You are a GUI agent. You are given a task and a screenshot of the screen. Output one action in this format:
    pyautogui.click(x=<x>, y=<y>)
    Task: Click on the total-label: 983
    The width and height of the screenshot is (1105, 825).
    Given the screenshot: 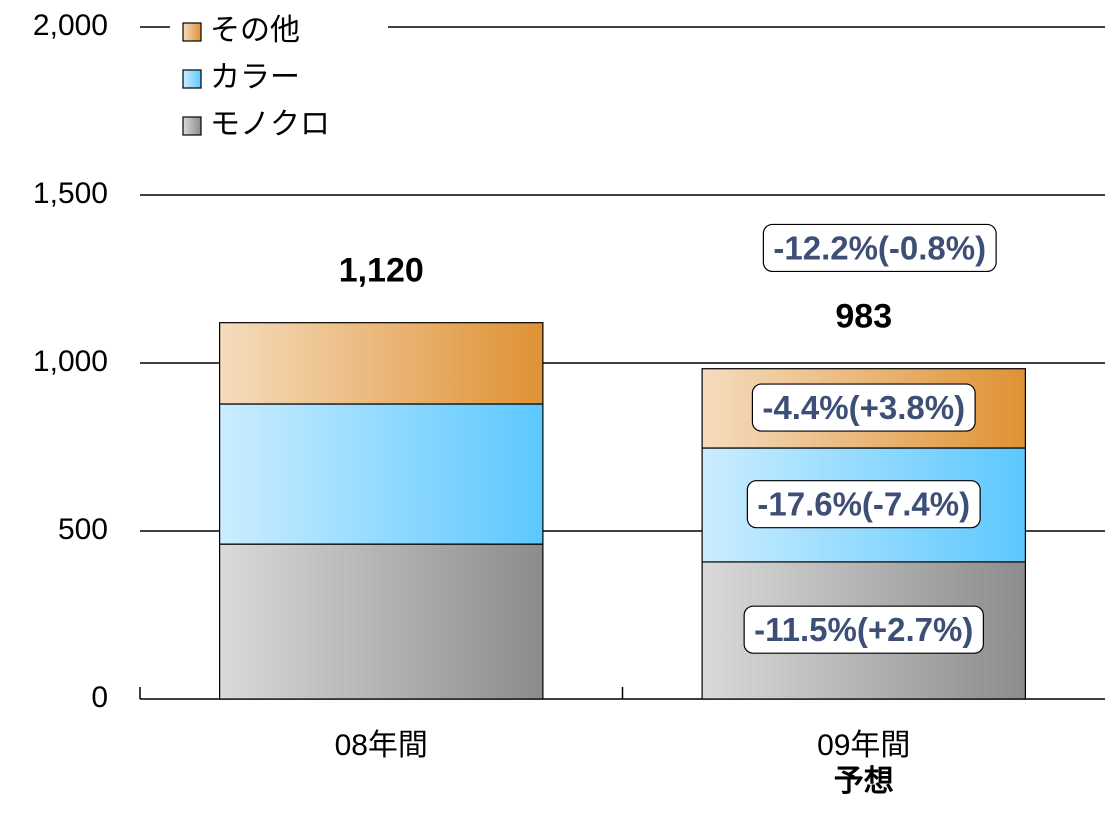 What is the action you would take?
    pyautogui.click(x=863, y=317)
    